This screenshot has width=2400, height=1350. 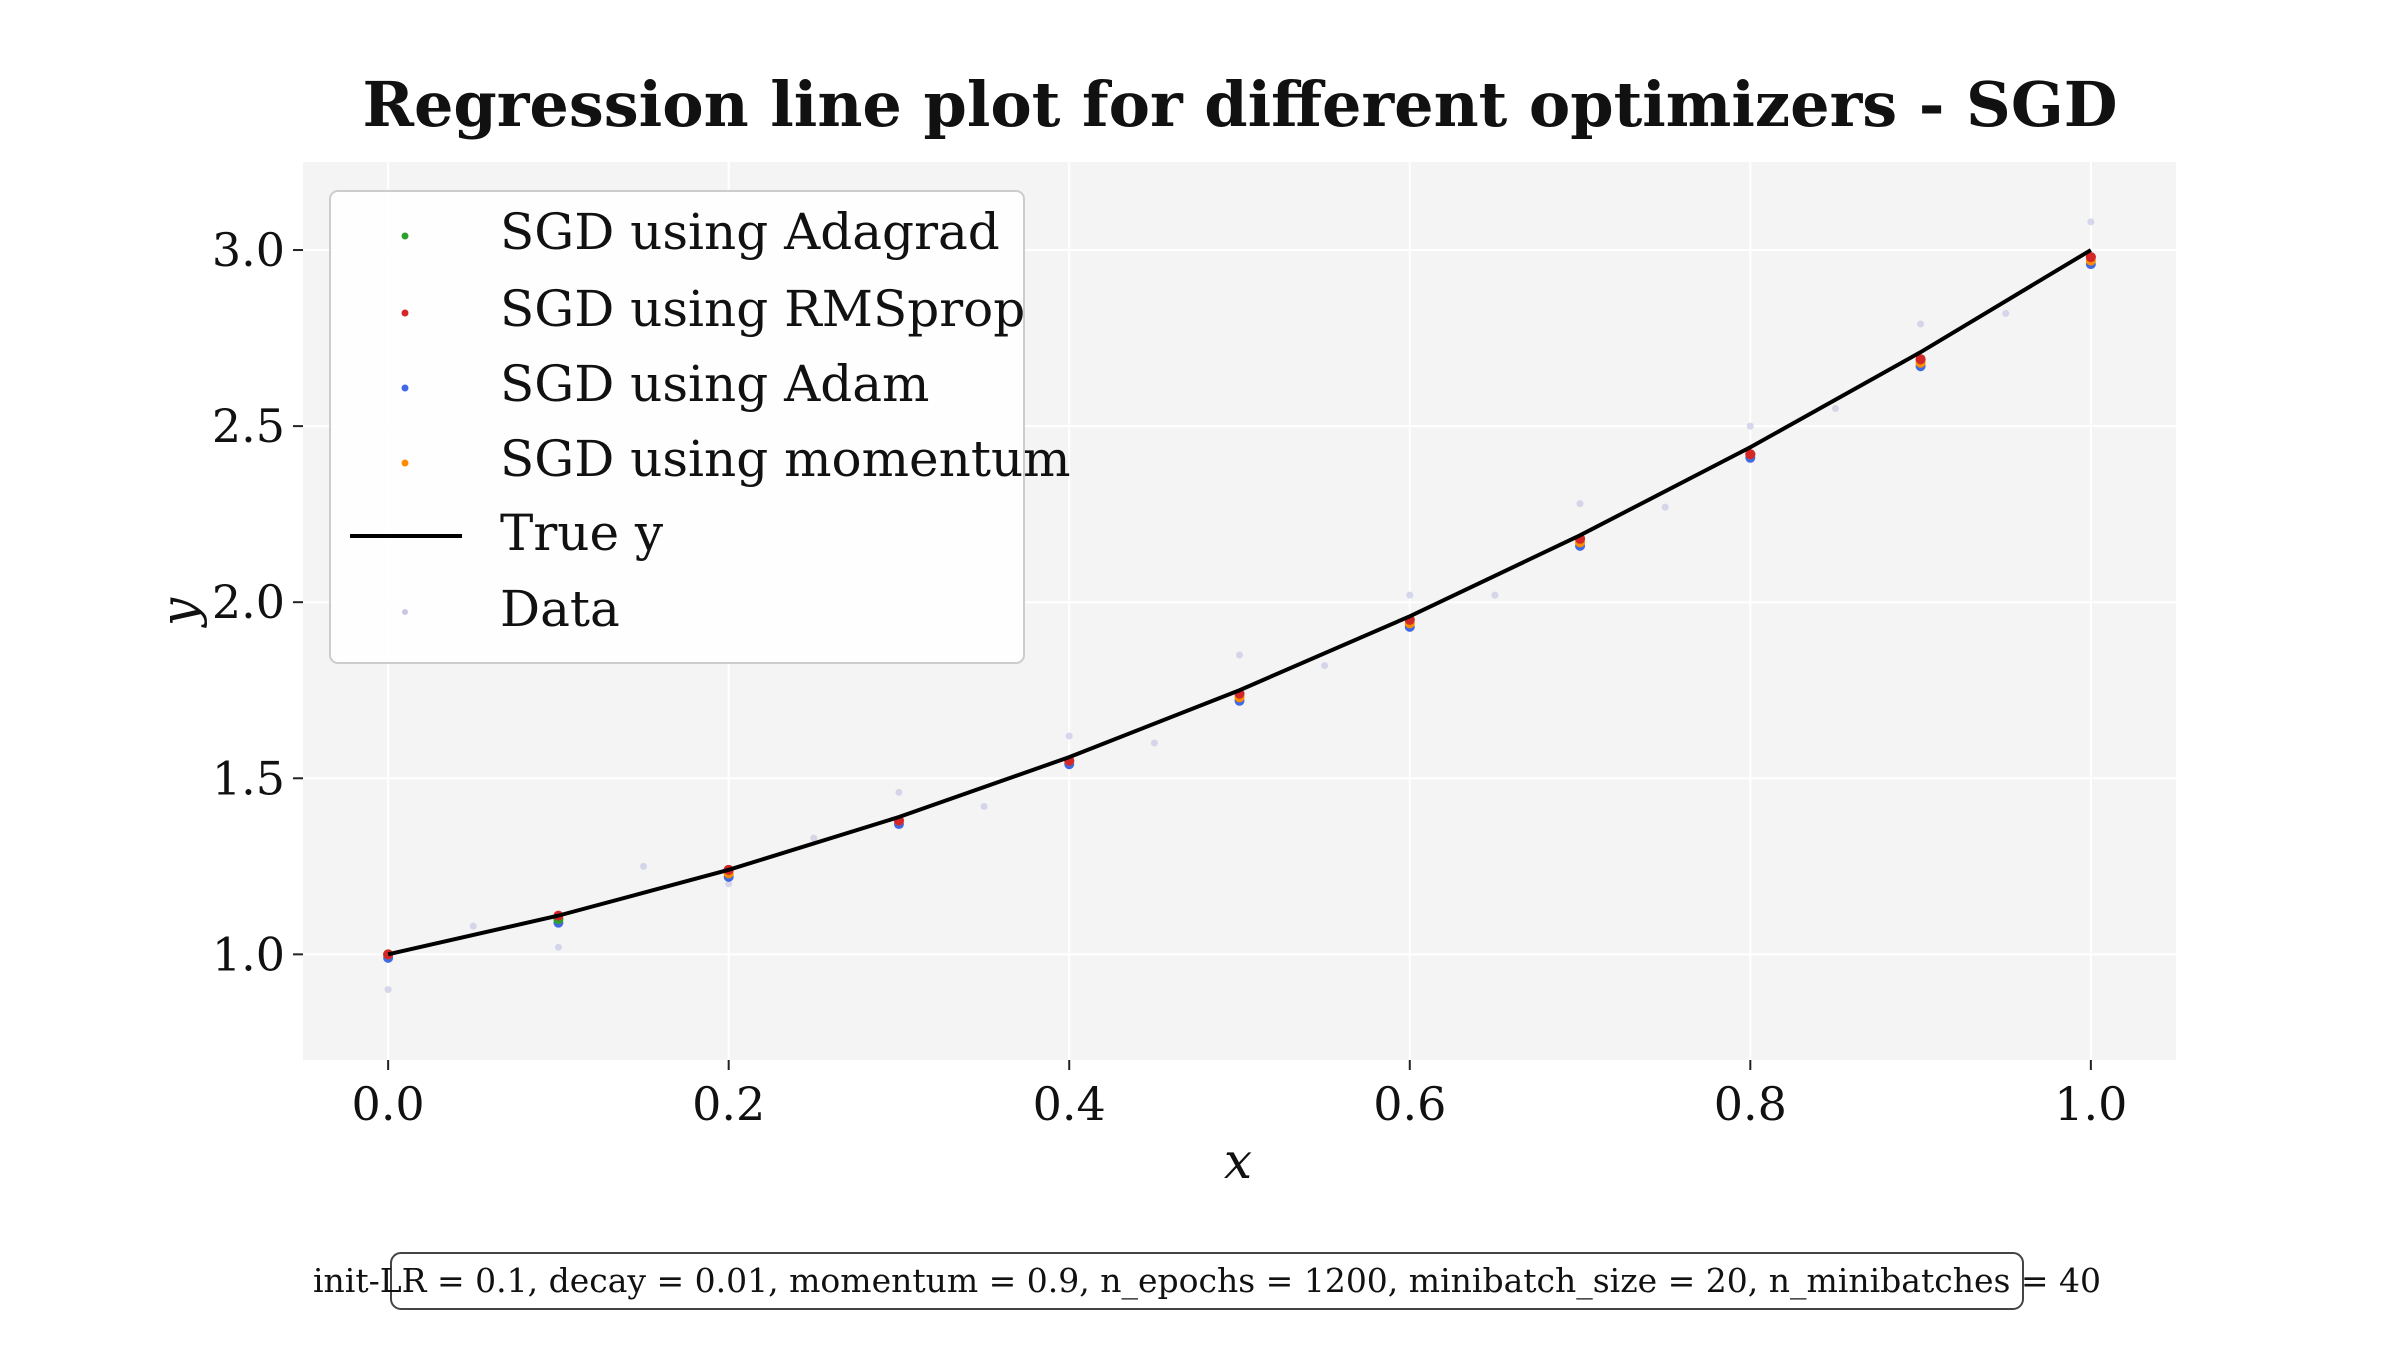 I want to click on y-tick-label: 1.5, so click(x=248, y=778).